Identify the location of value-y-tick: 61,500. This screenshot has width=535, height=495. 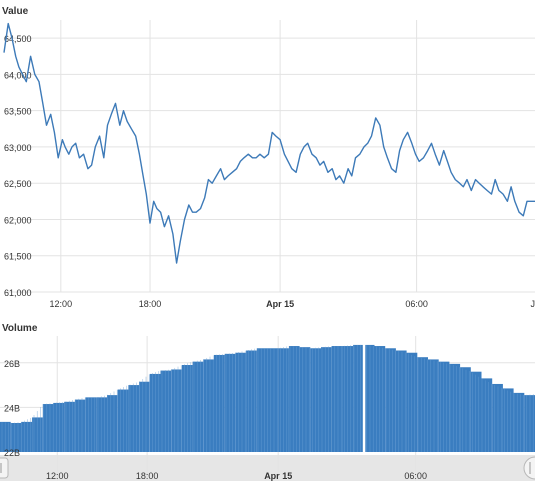
(18, 257).